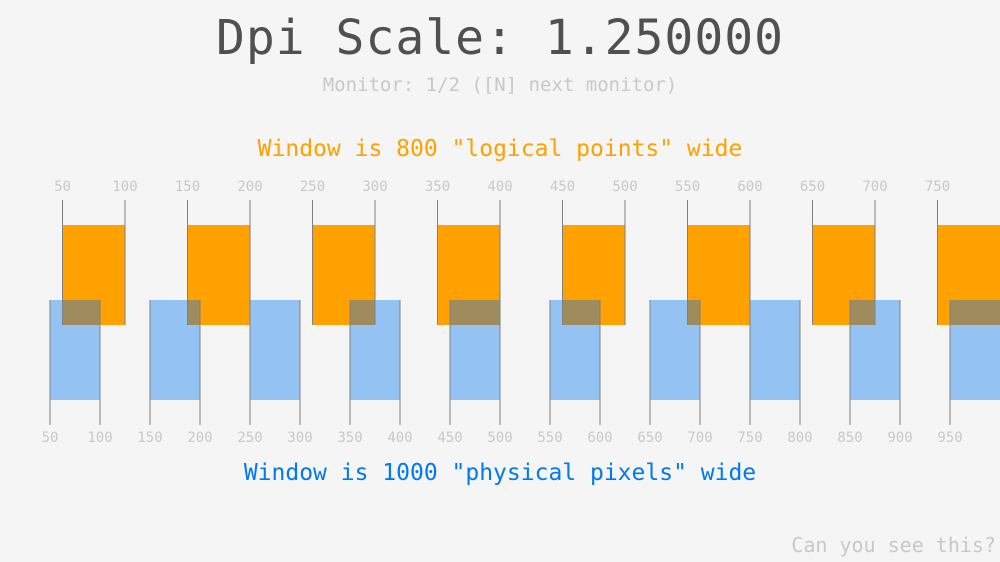 The height and width of the screenshot is (562, 1000). Describe the element at coordinates (499, 438) in the screenshot. I see `physical-tick-label: 500` at that location.